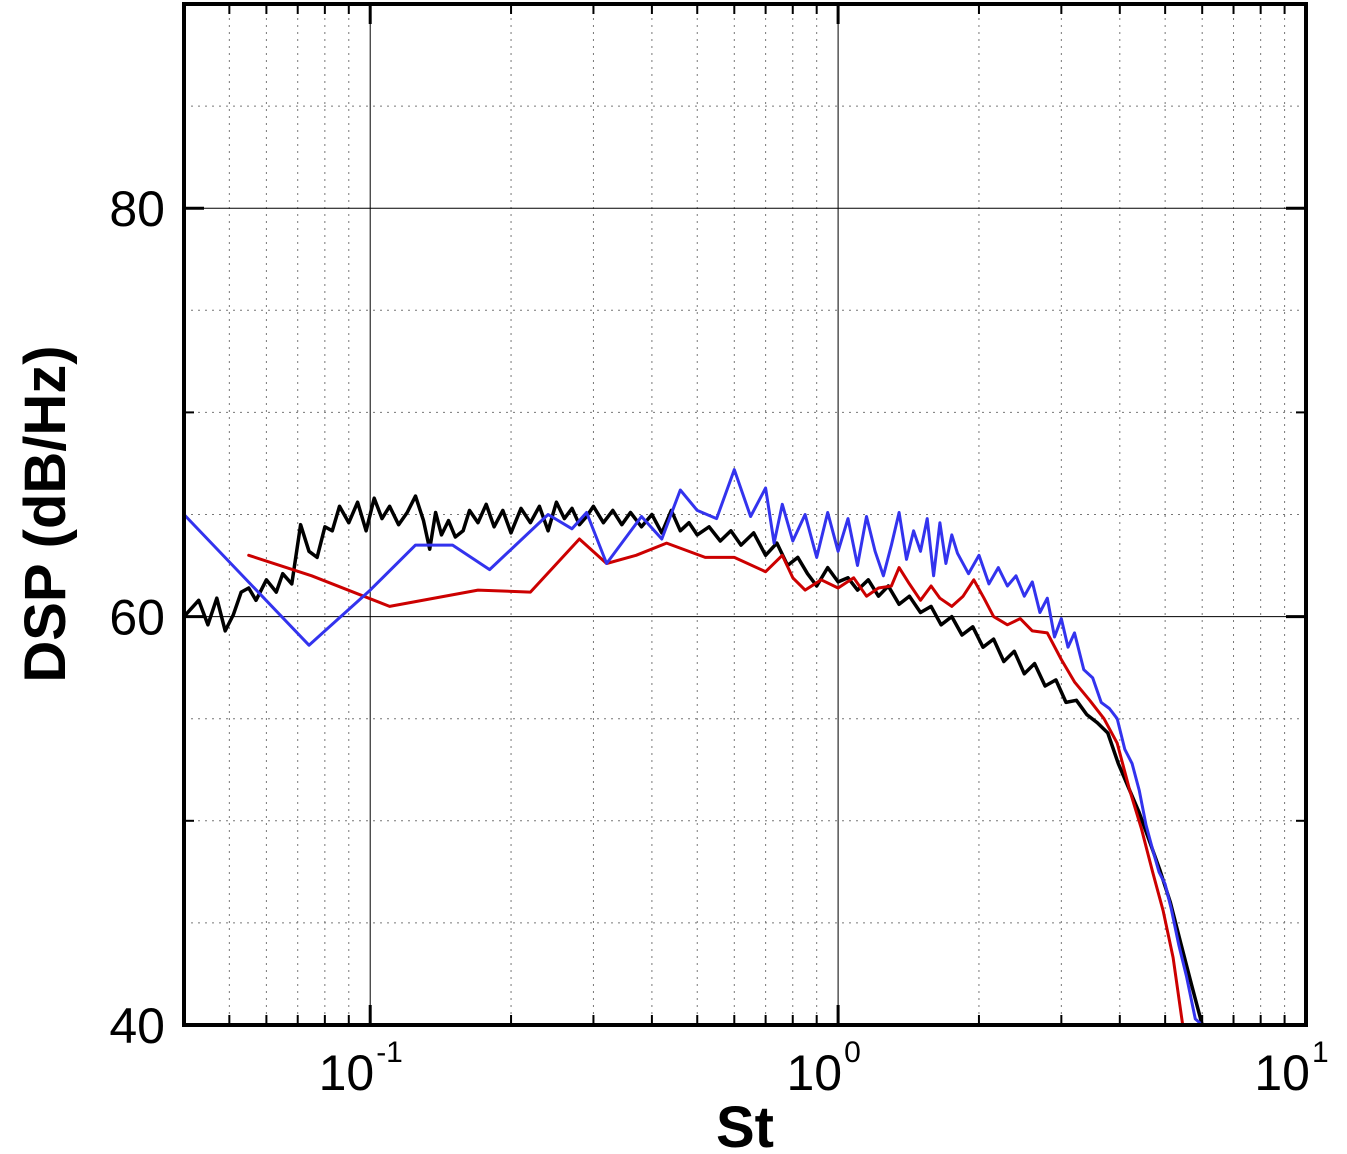 The height and width of the screenshot is (1154, 1347). What do you see at coordinates (745, 1124) in the screenshot?
I see `x-axis-title: St` at bounding box center [745, 1124].